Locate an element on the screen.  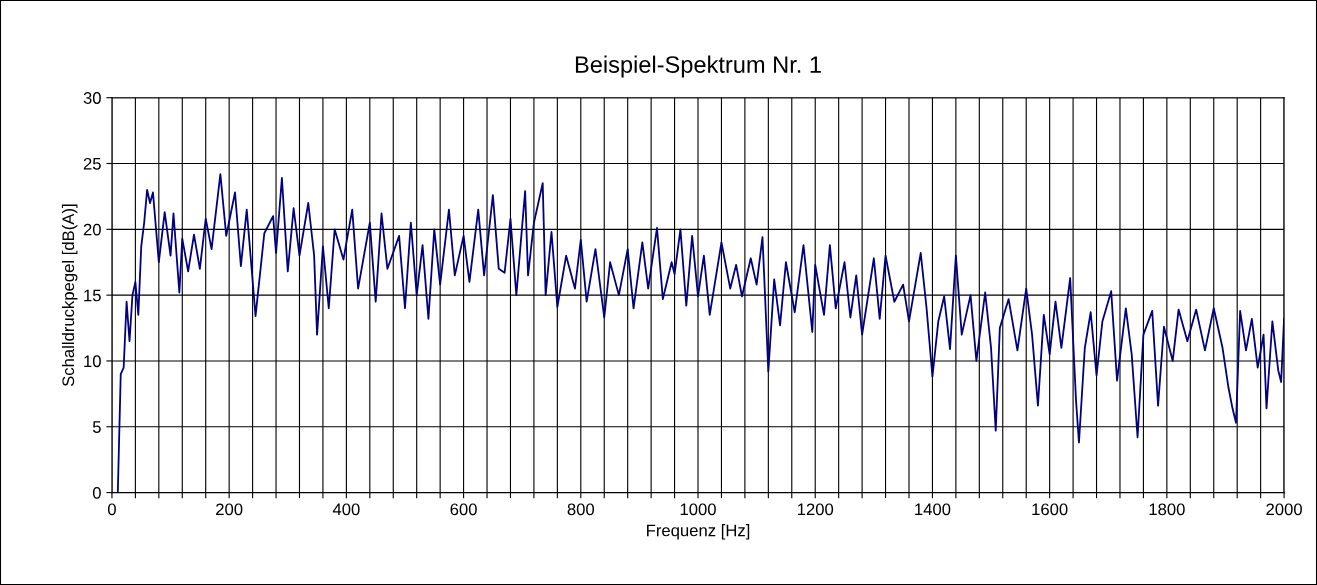
y-axis-title: Schalldruckpegel [dB(A)] is located at coordinates (69, 295).